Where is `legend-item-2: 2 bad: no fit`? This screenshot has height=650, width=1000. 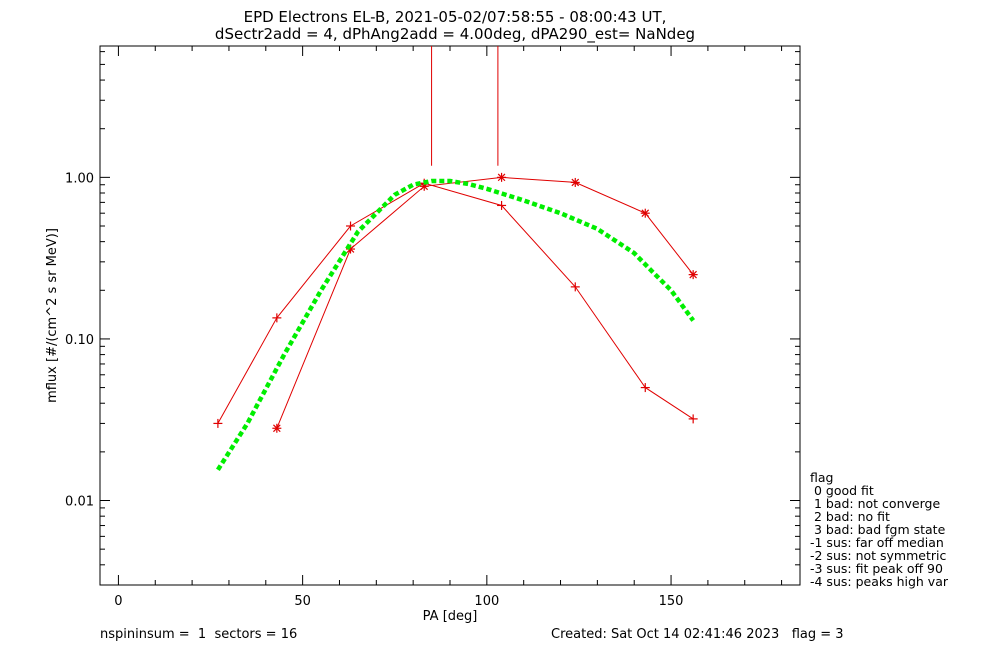 legend-item-2: 2 bad: no fit is located at coordinates (850, 516).